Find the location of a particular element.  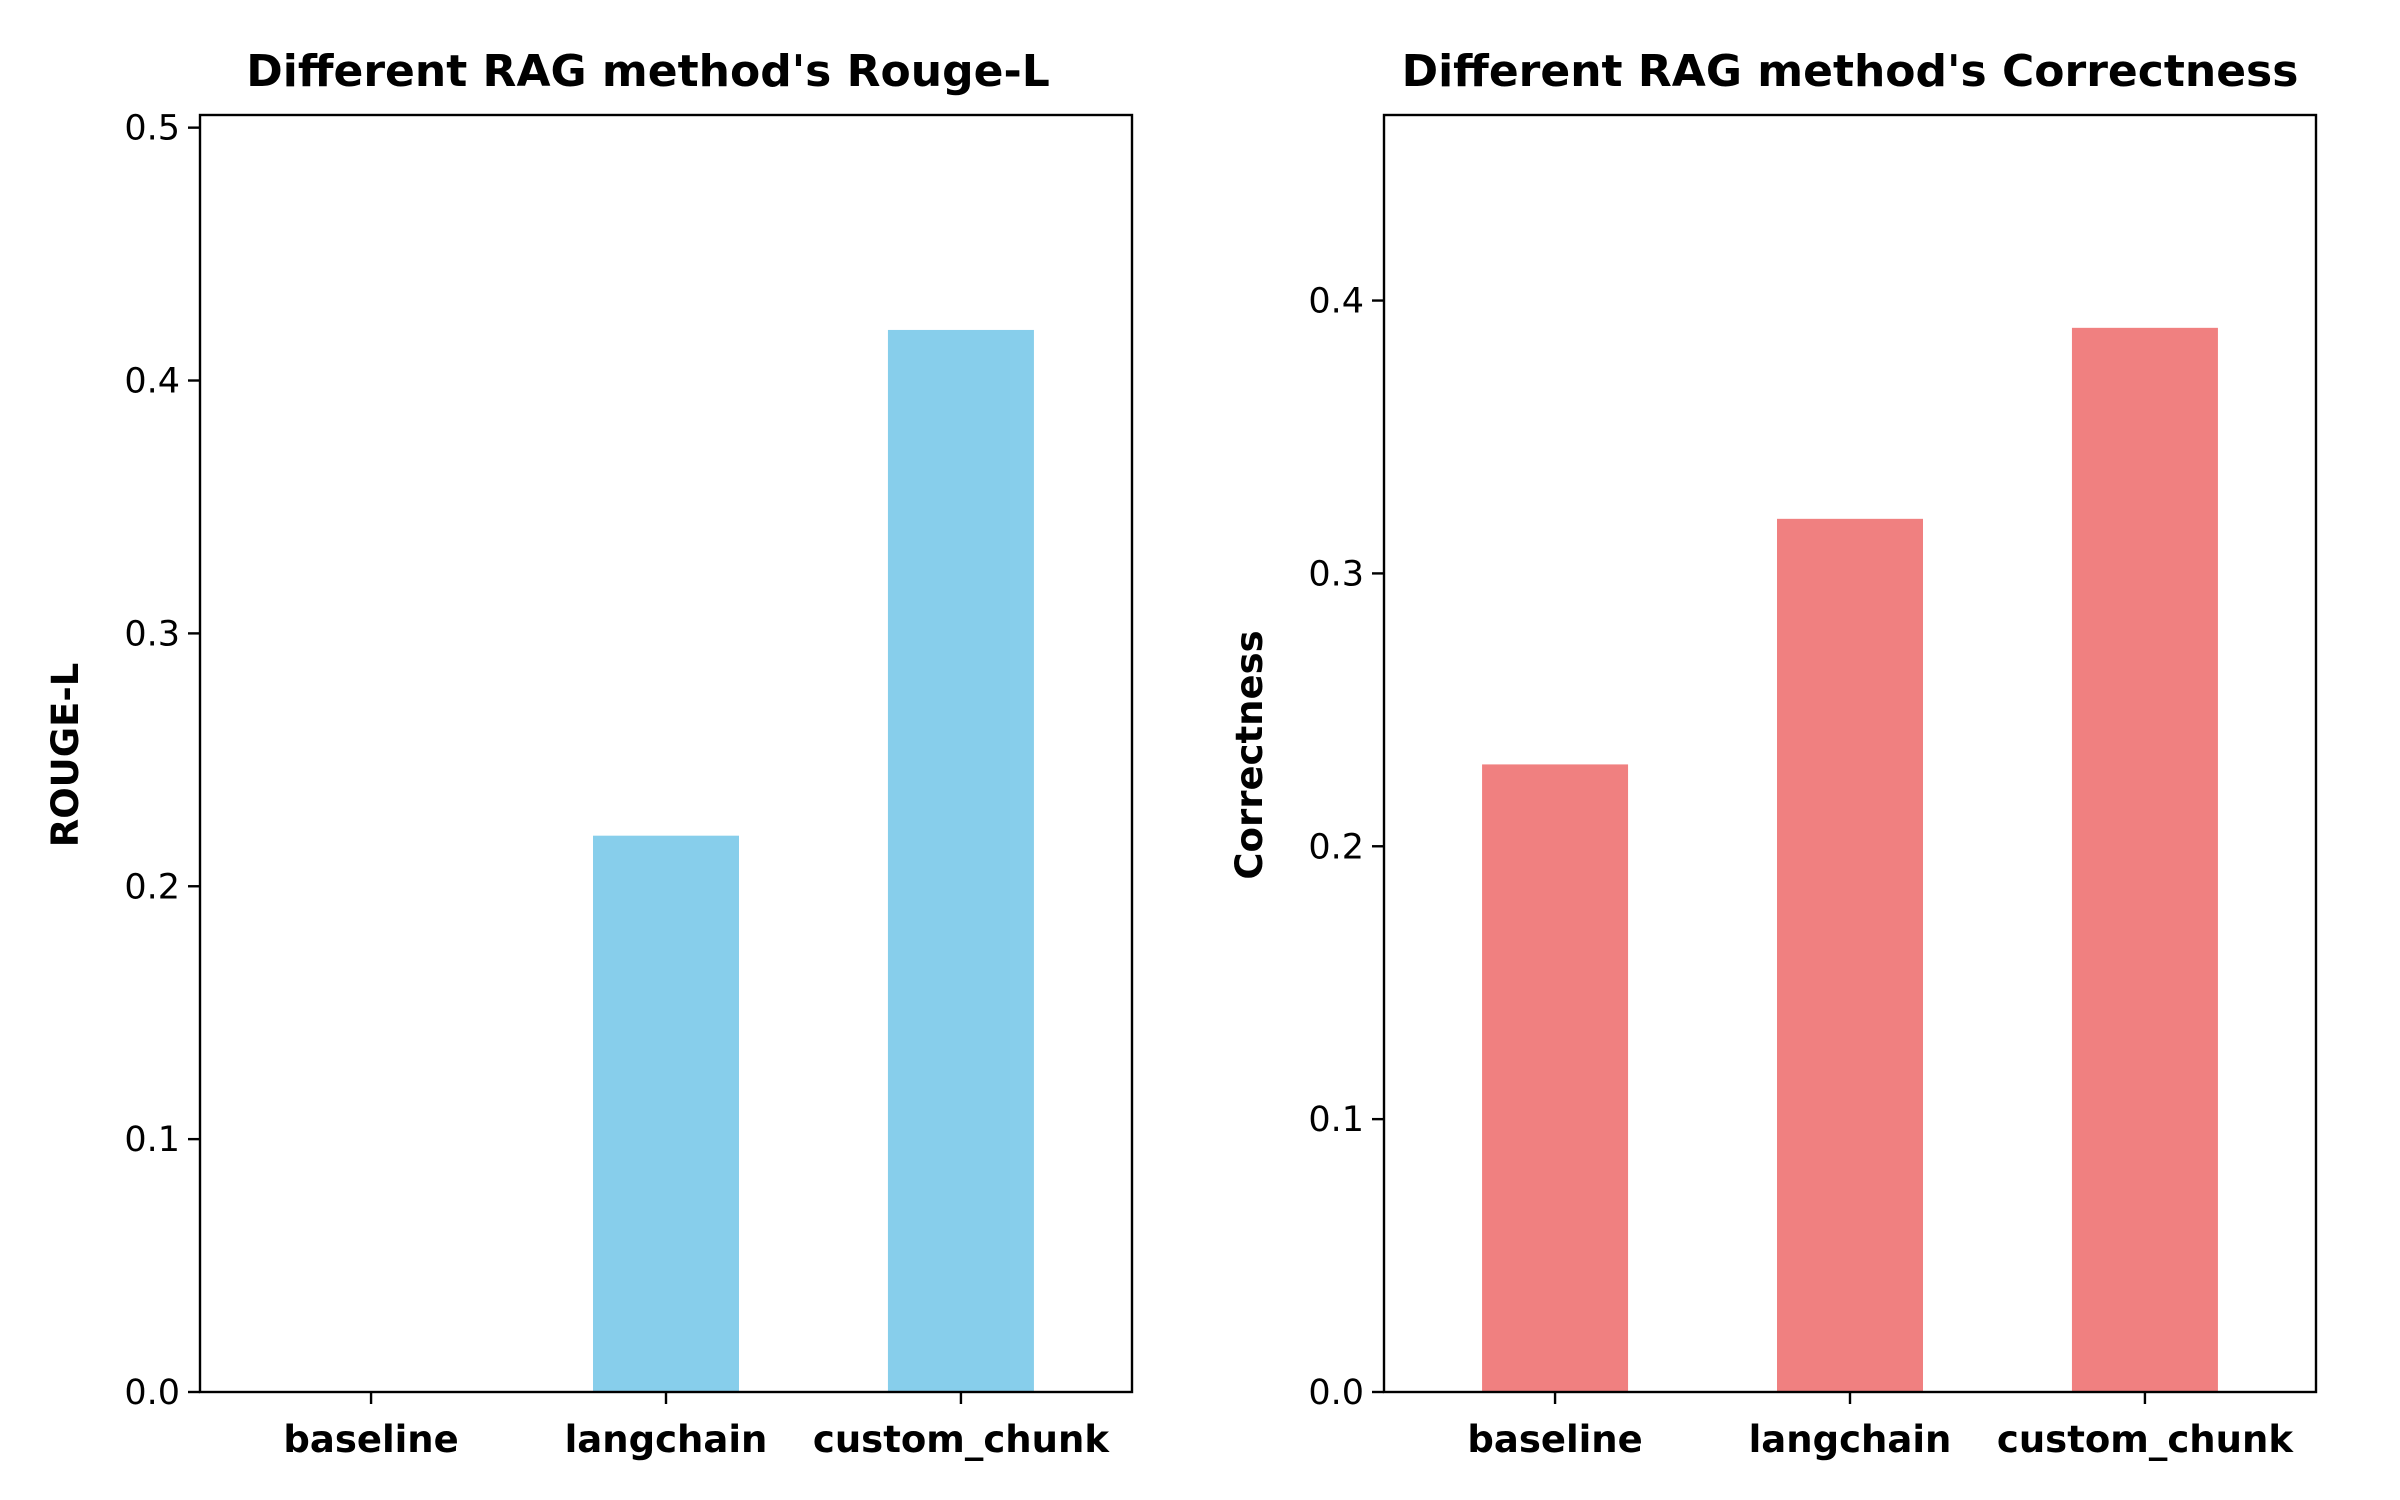

y-ticks: 0.0 0.1 0.2 0.3 0.4 0.5 is located at coordinates (162, 761).